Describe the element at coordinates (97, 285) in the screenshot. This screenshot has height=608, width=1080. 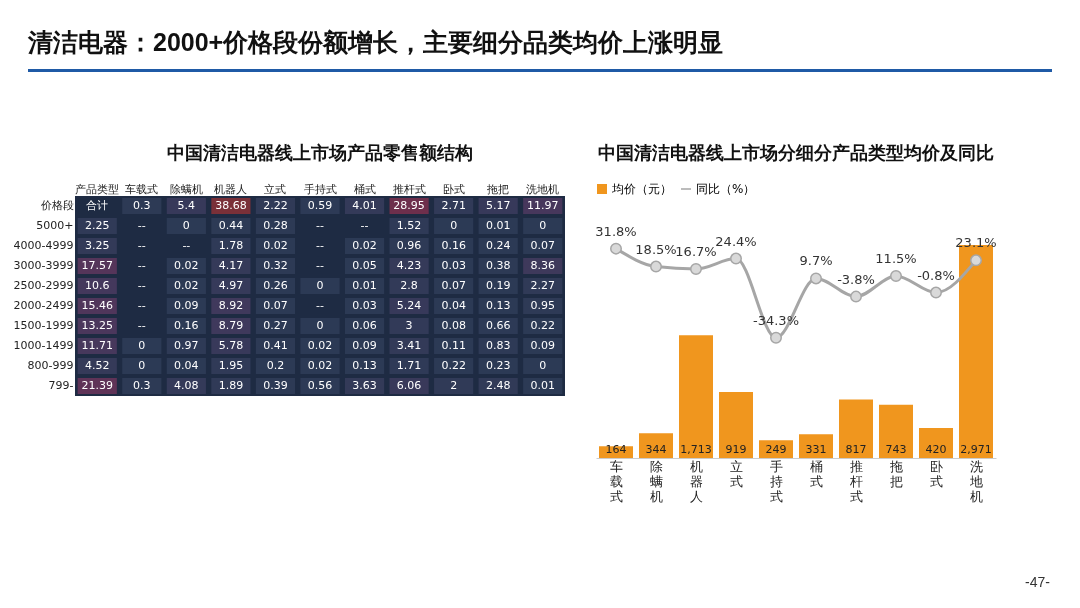
I see `data-label: 10.6` at that location.